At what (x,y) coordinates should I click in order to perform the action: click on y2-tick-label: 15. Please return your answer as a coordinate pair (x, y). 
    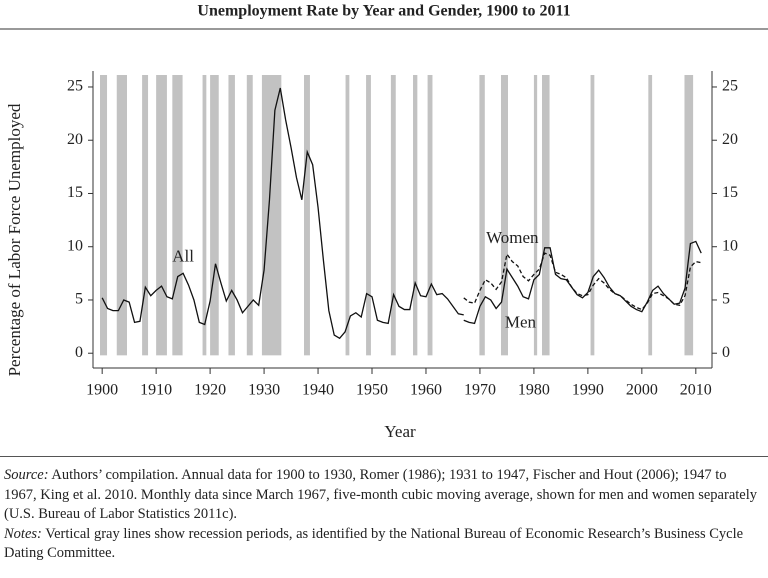
    Looking at the image, I should click on (730, 192).